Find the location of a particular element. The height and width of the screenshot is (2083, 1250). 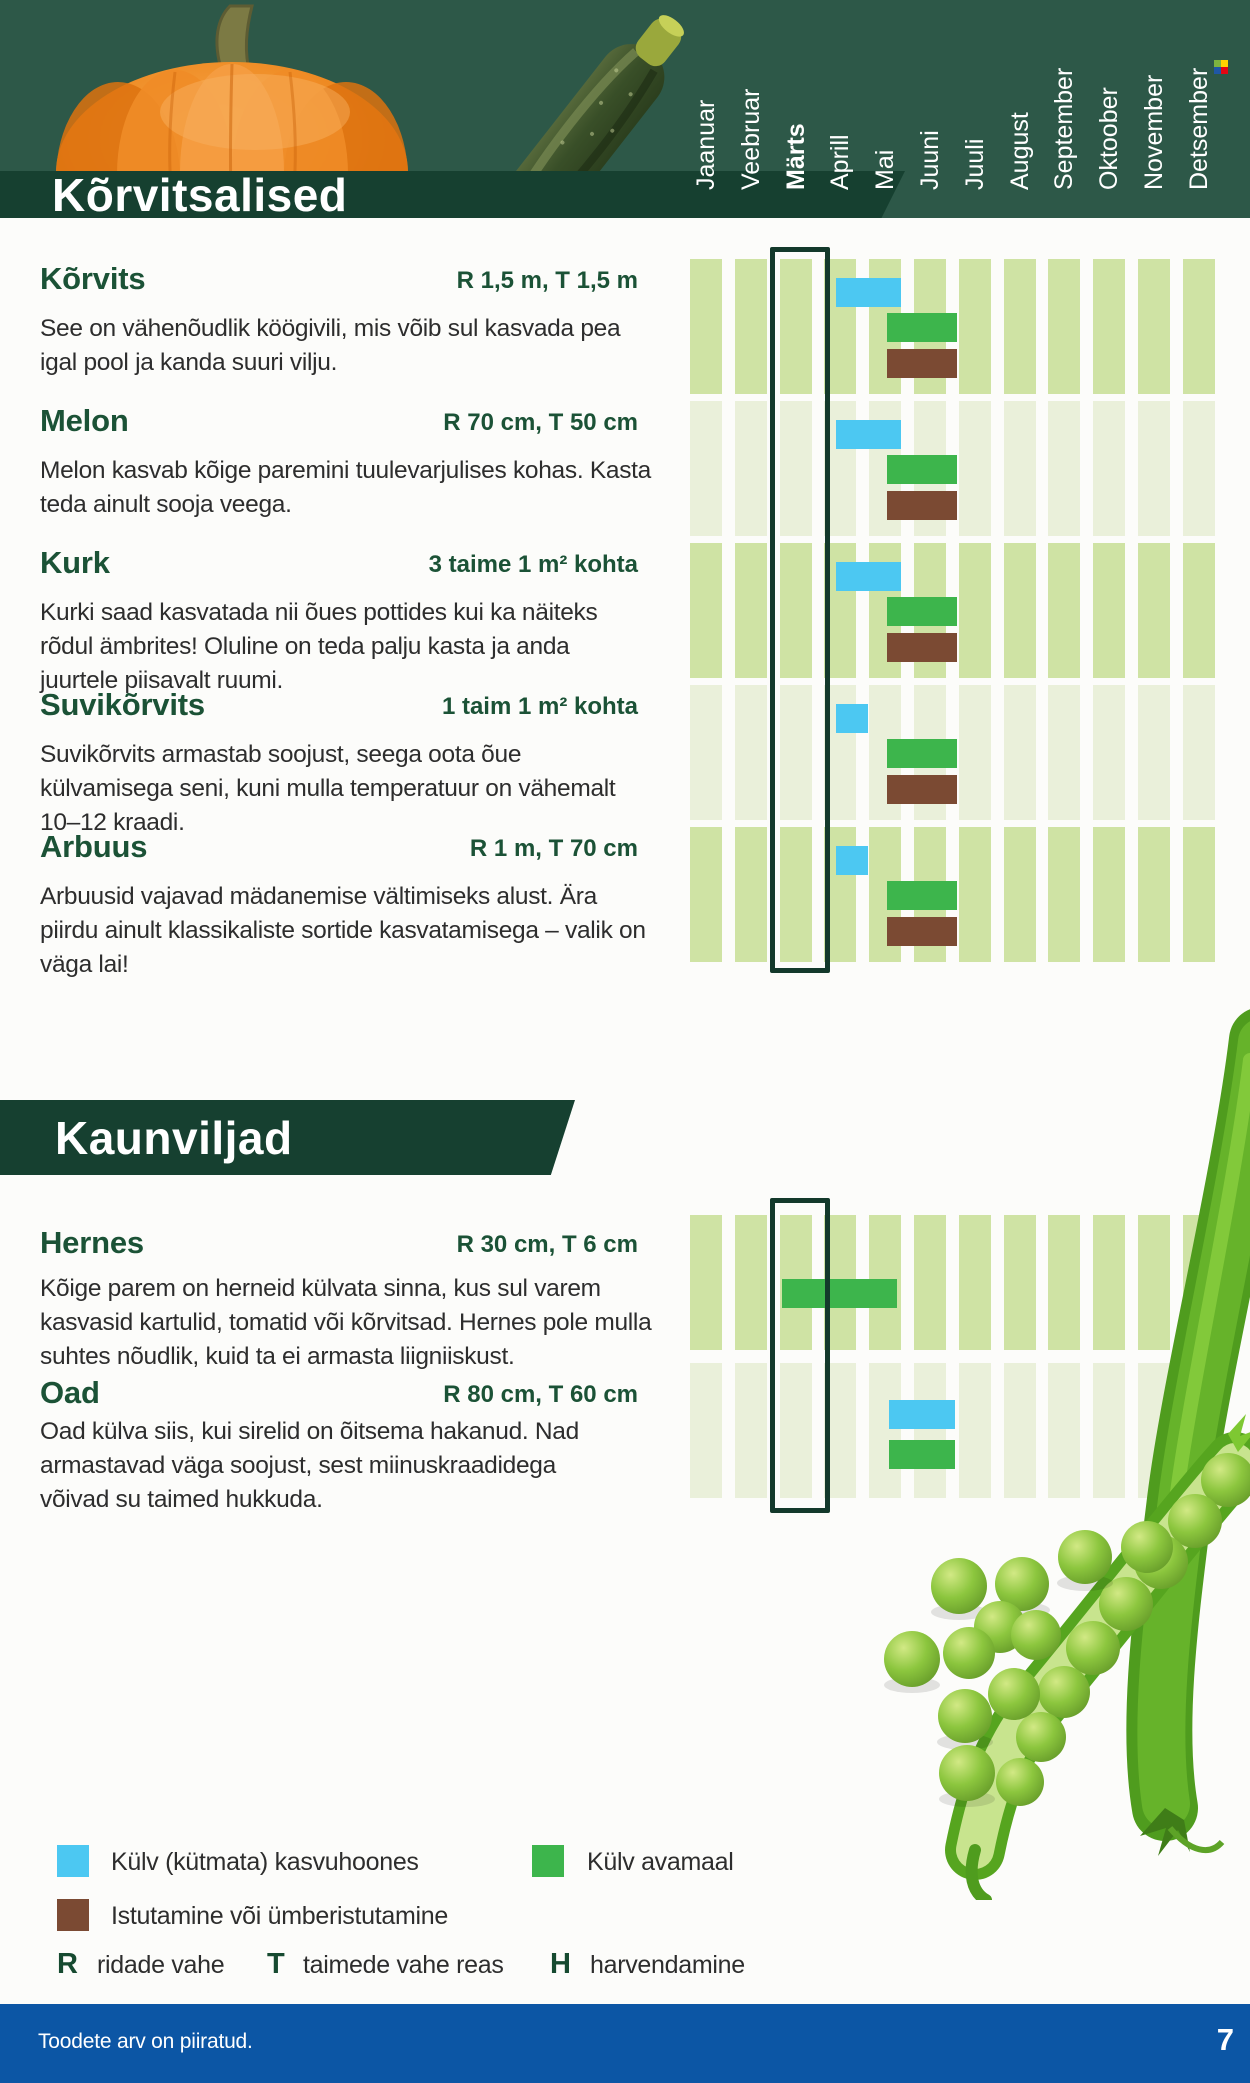

spacing-spec: R 1,5 m, T 1,5 m is located at coordinates (547, 280).